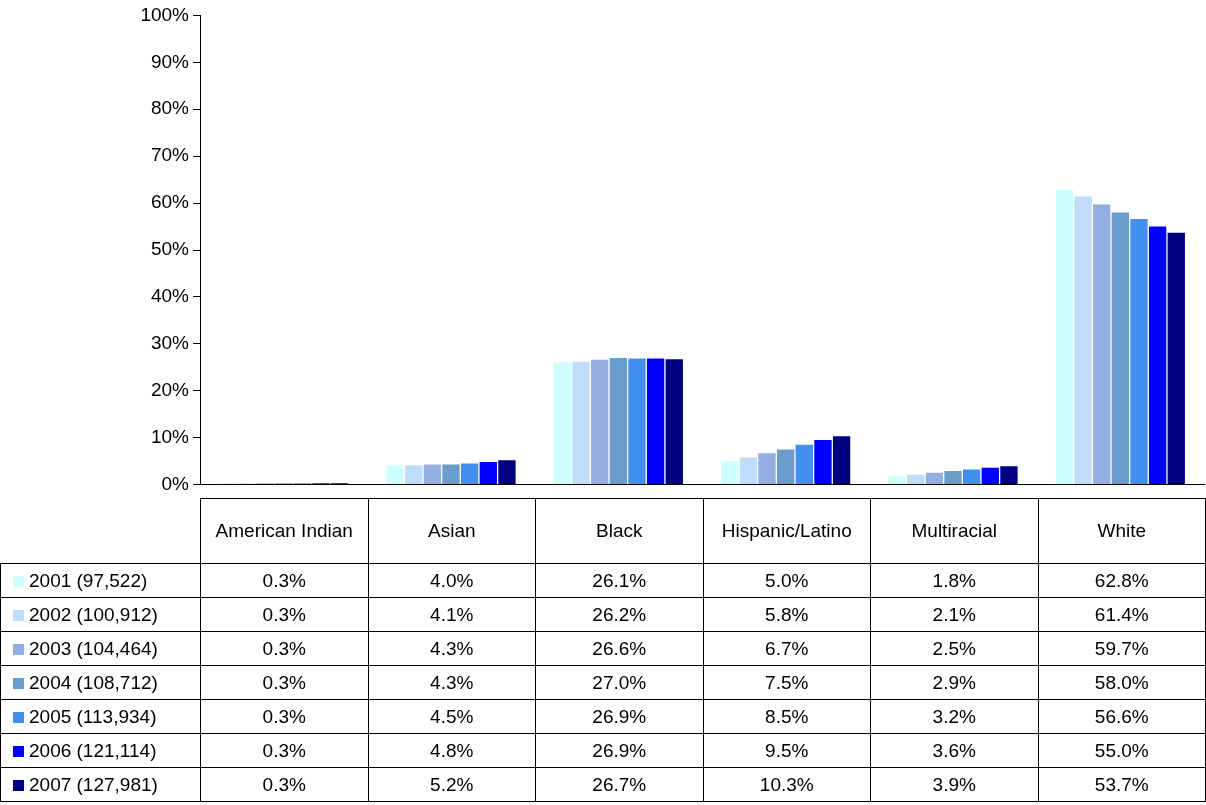  Describe the element at coordinates (1122, 750) in the screenshot. I see `data-label: 55.0%` at that location.